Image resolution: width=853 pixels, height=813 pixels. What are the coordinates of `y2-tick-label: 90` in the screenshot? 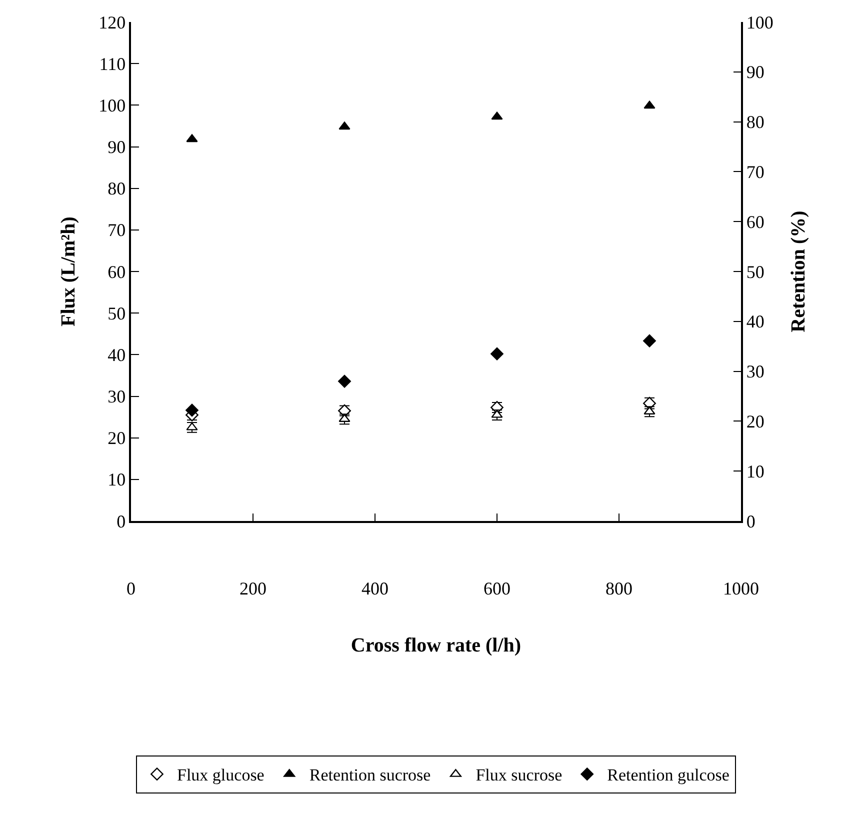 It's located at (755, 72).